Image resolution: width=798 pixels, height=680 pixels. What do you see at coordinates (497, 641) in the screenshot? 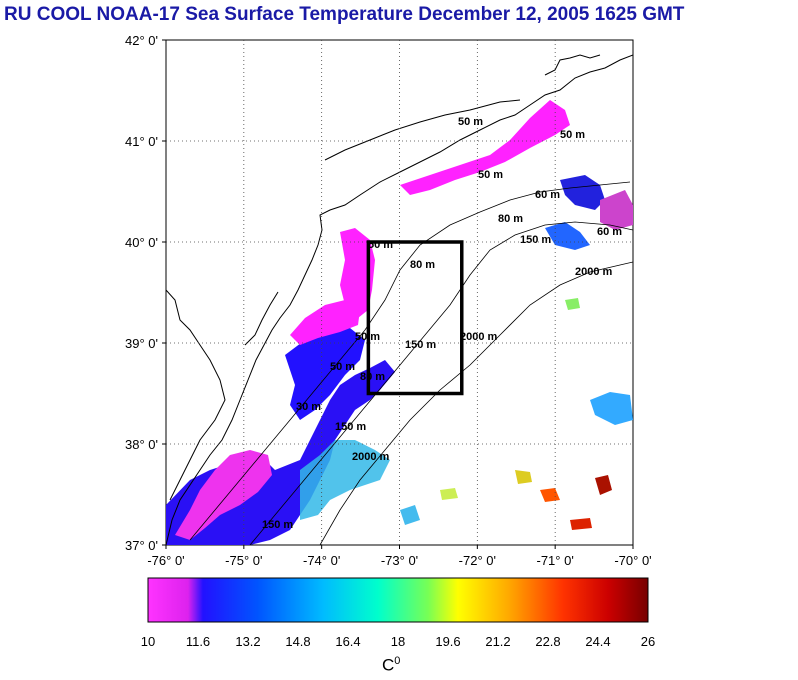
I see `colorbar-tick-label: 21.2` at bounding box center [497, 641].